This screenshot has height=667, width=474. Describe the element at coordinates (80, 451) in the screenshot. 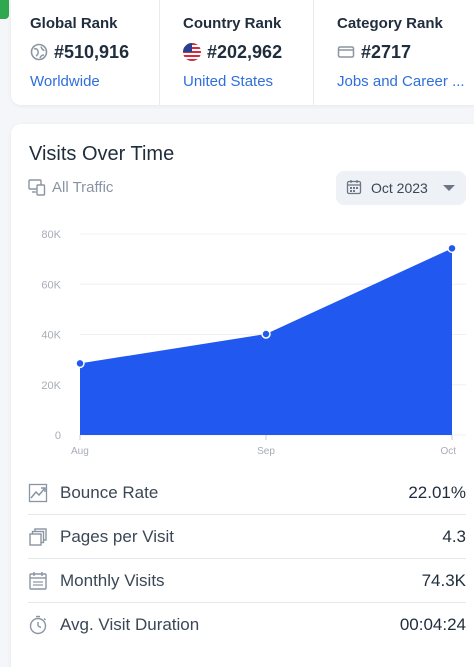

I see `x-tick-label: Aug` at that location.